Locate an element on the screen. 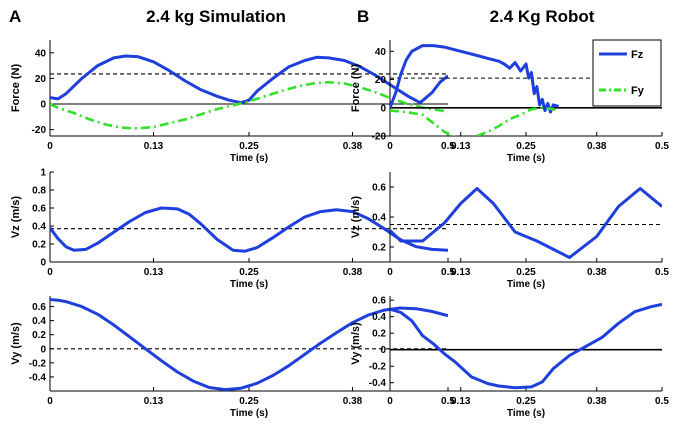 The image size is (673, 425). legend-box is located at coordinates (627, 73).